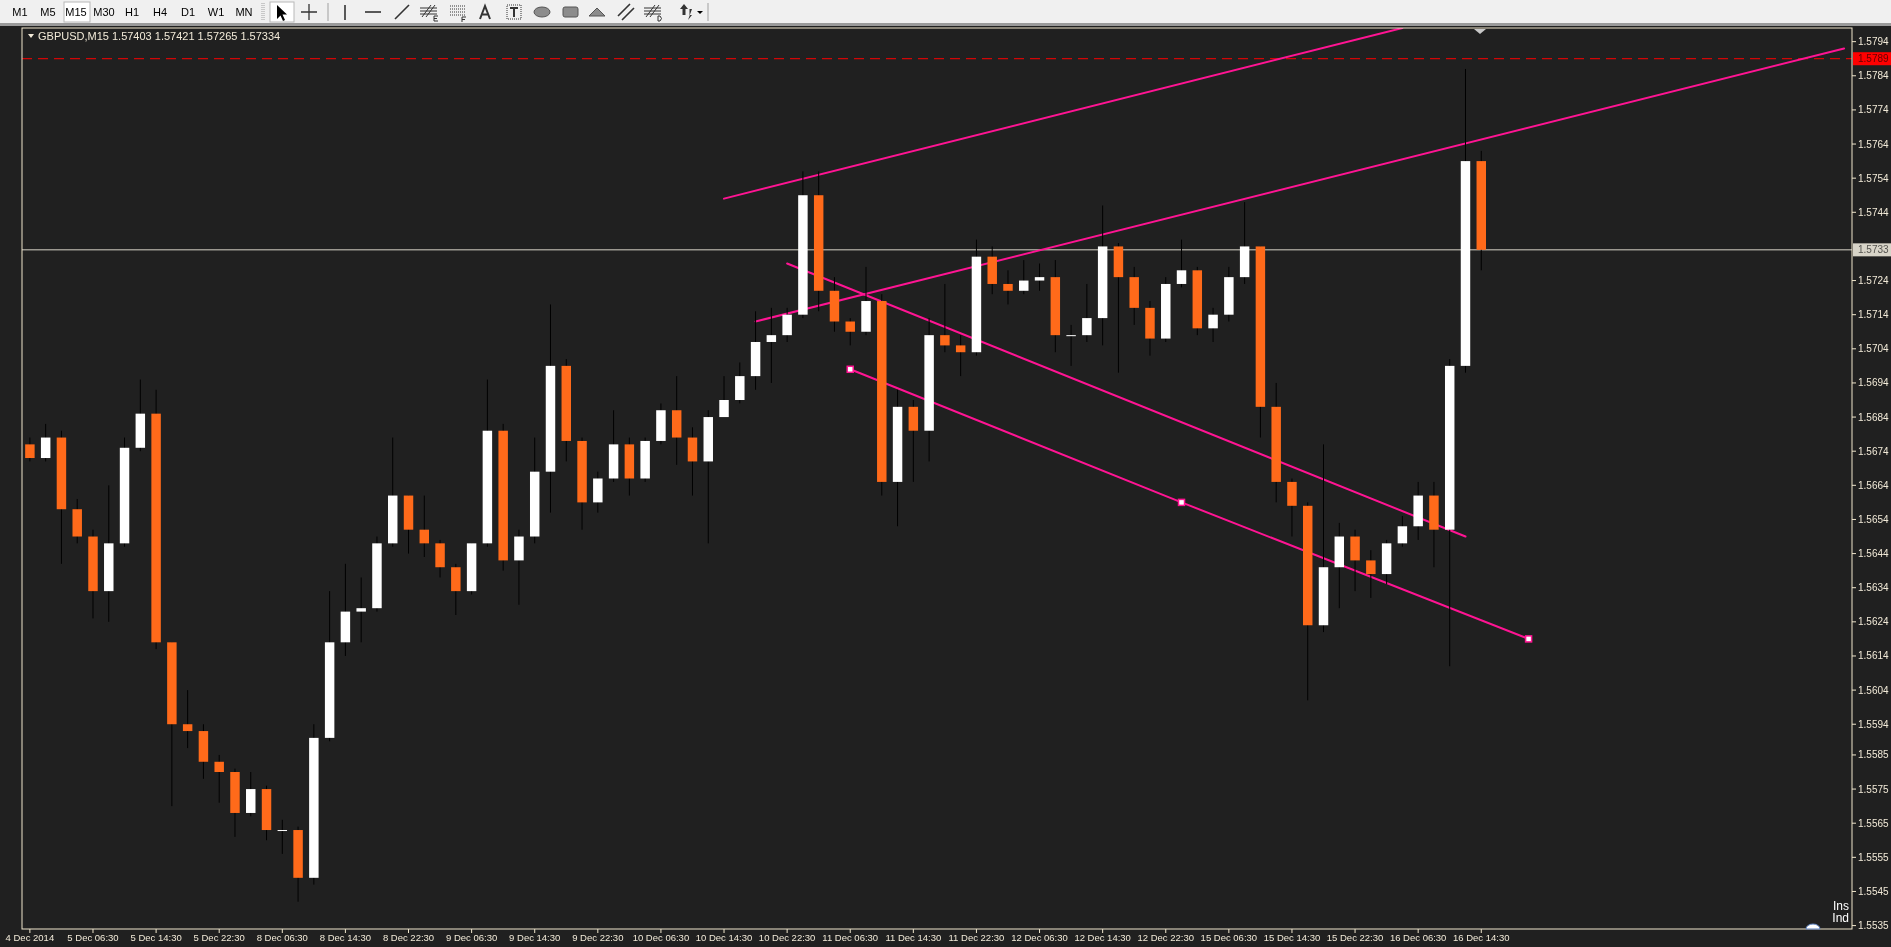  I want to click on y-tick-label: 1.5644, so click(1874, 554).